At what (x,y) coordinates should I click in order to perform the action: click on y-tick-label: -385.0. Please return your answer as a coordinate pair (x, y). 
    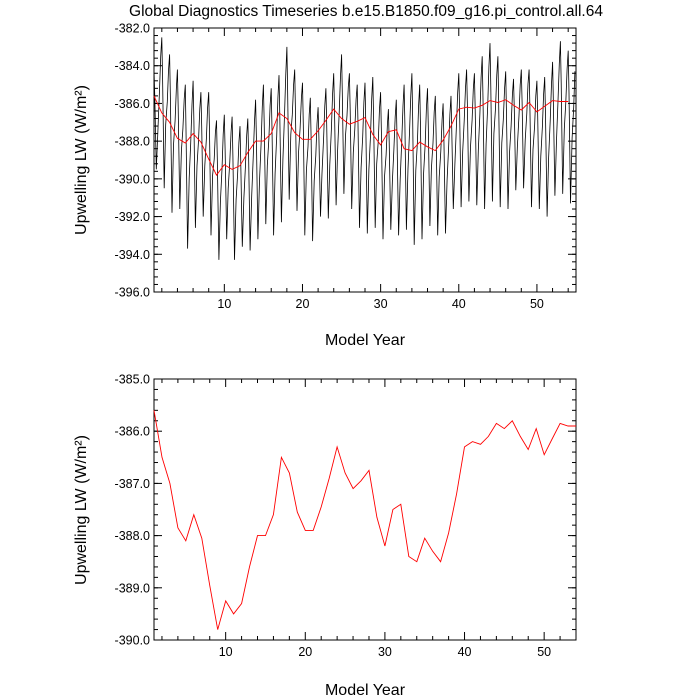
    Looking at the image, I should click on (132, 380).